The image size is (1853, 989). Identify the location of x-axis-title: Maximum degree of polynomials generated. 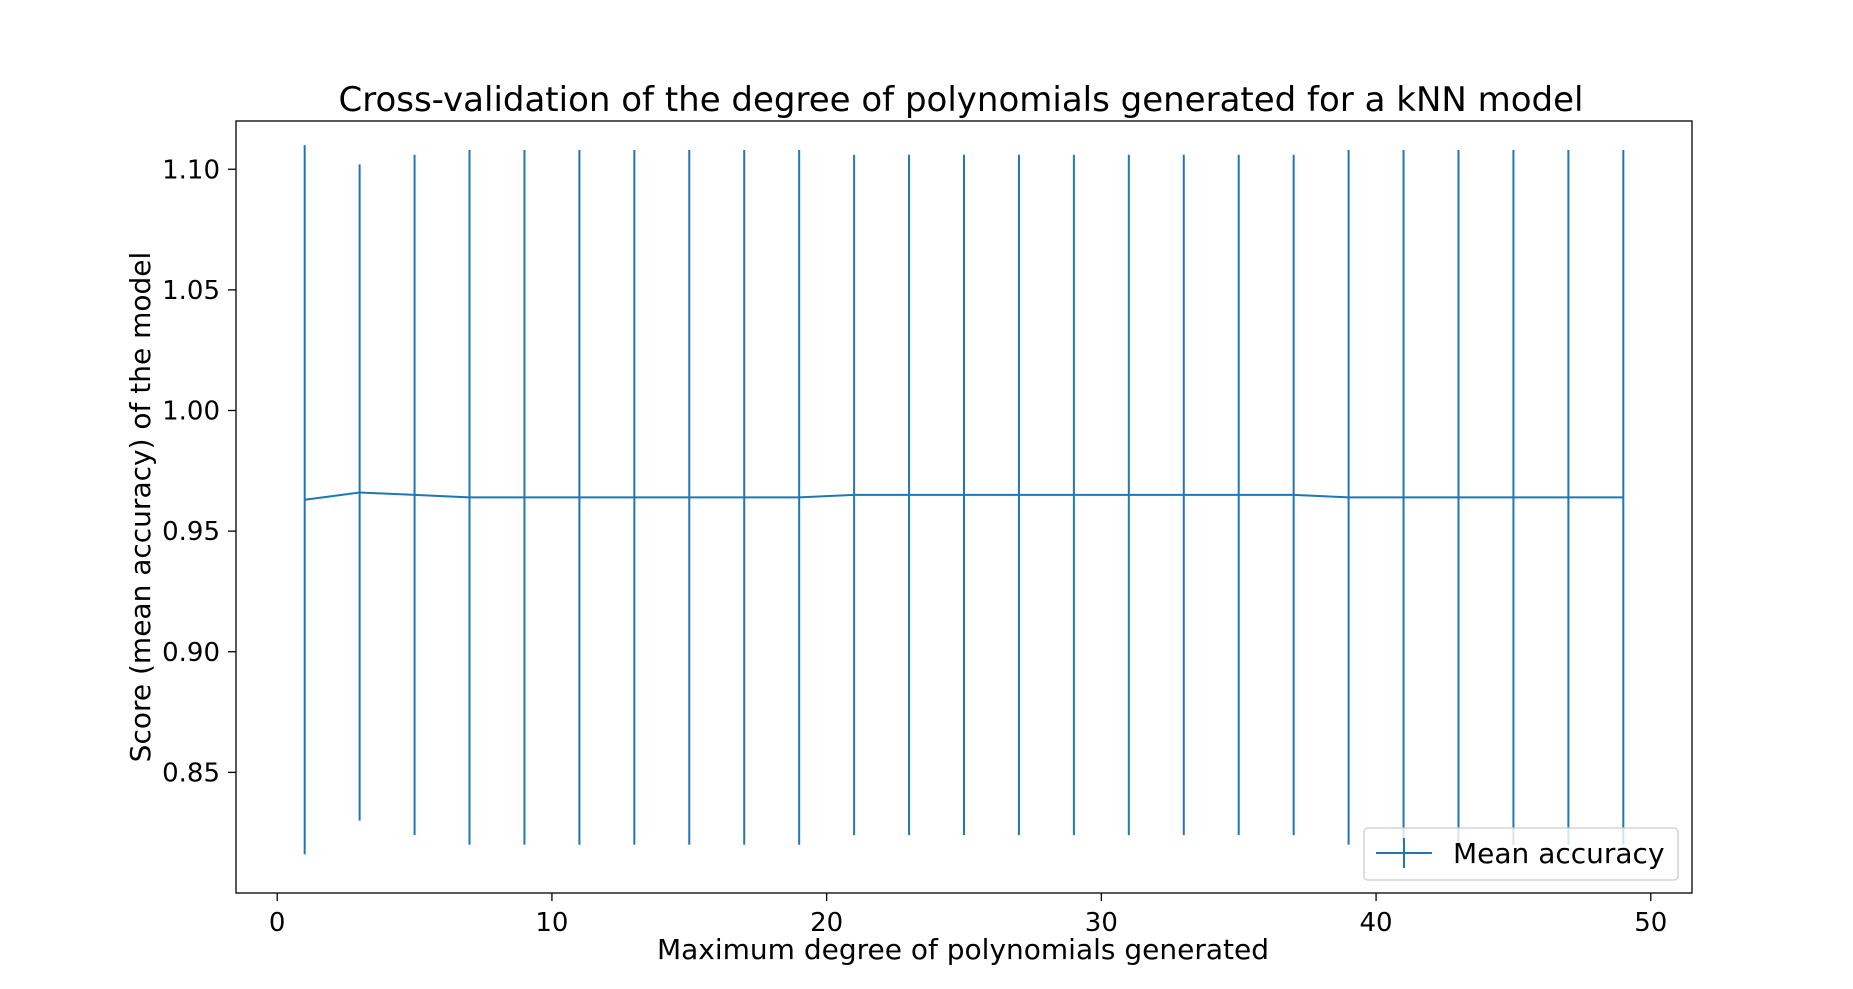
(963, 949).